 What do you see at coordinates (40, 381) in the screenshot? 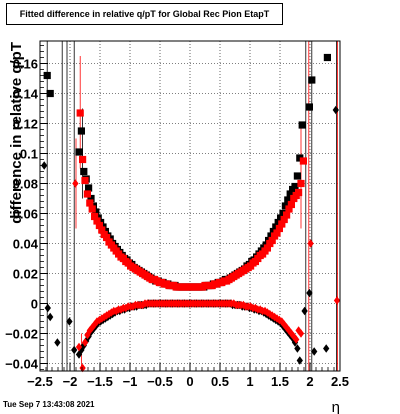
I see `x-tick-label: −2.5` at bounding box center [40, 381].